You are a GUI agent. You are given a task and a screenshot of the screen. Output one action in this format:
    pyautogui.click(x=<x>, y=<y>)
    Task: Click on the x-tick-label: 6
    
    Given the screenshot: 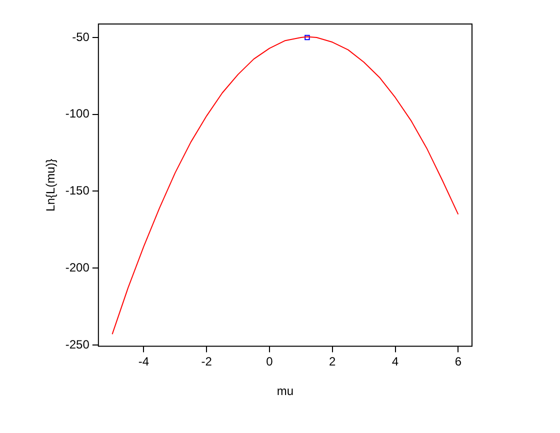 What is the action you would take?
    pyautogui.click(x=458, y=361)
    